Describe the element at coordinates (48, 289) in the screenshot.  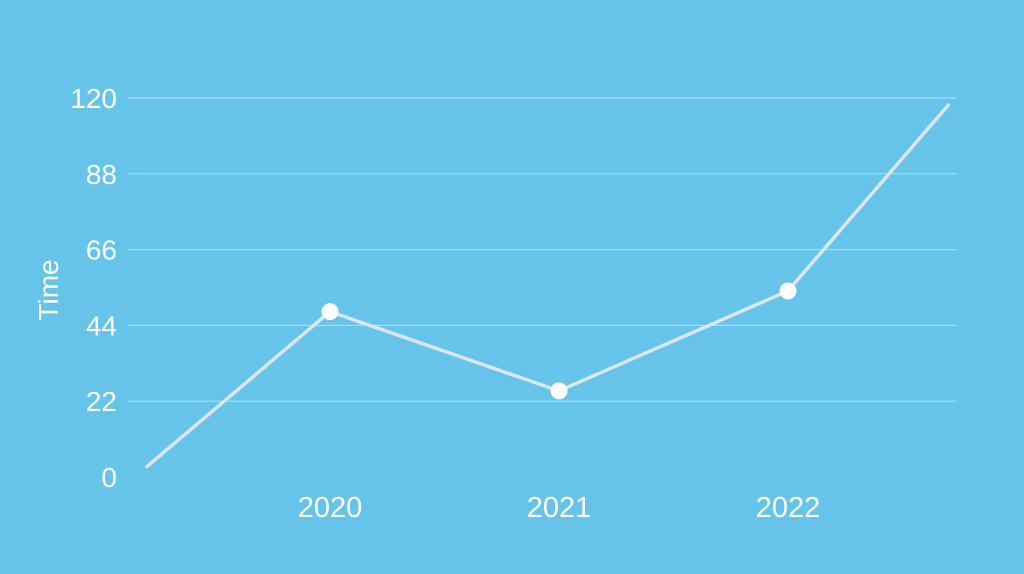
I see `y-axis-label: Time` at that location.